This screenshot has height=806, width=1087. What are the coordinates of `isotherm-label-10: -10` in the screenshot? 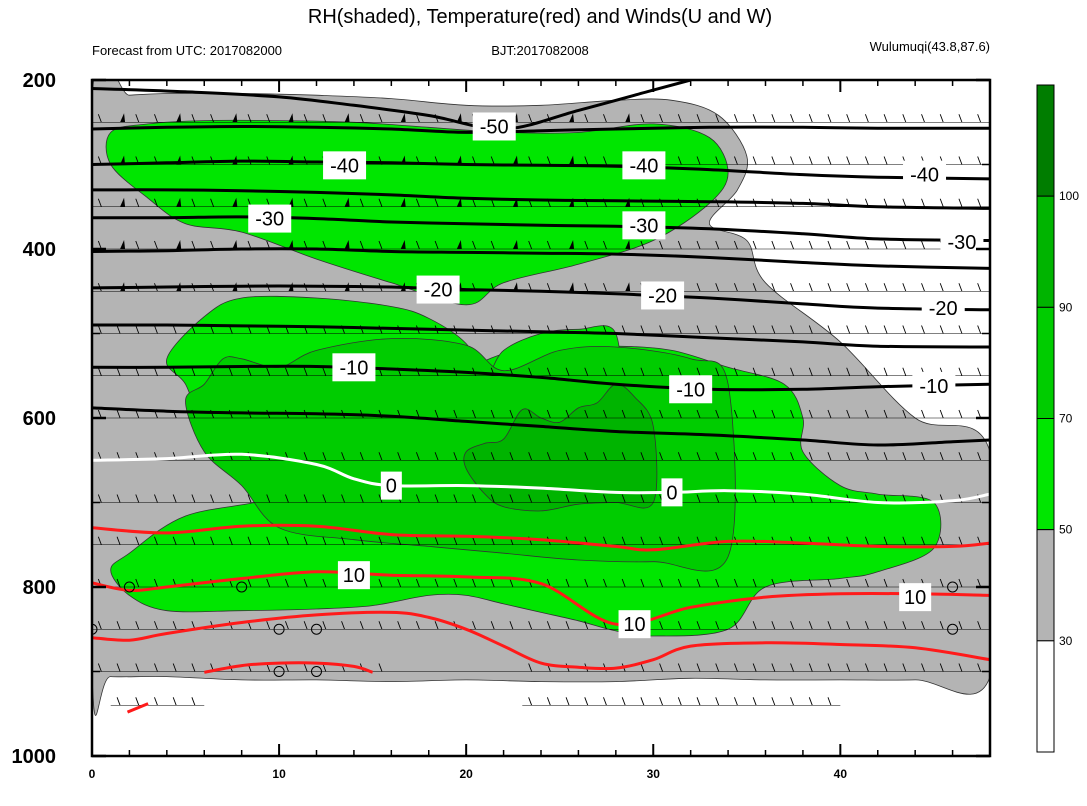 It's located at (354, 367).